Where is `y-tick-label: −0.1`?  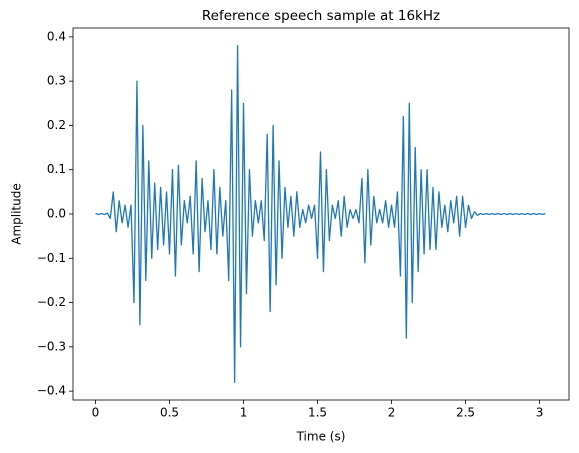
y-tick-label: −0.1 is located at coordinates (51, 258).